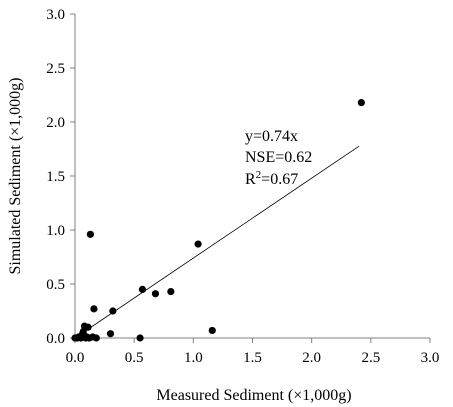 The width and height of the screenshot is (453, 407). Describe the element at coordinates (278, 157) in the screenshot. I see `nse-label: NSE=0.62` at that location.